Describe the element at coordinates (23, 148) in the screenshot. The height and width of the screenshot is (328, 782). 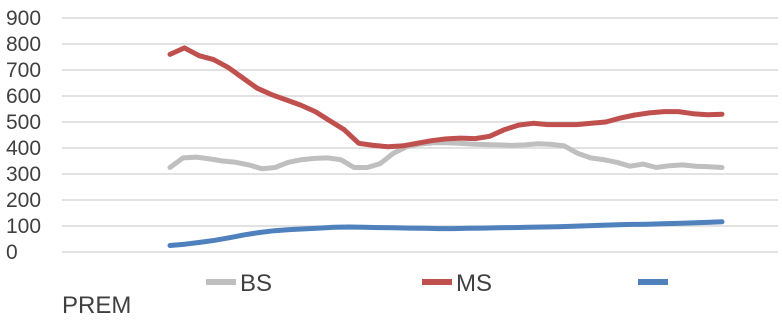
I see `y-tick-label: 400` at that location.